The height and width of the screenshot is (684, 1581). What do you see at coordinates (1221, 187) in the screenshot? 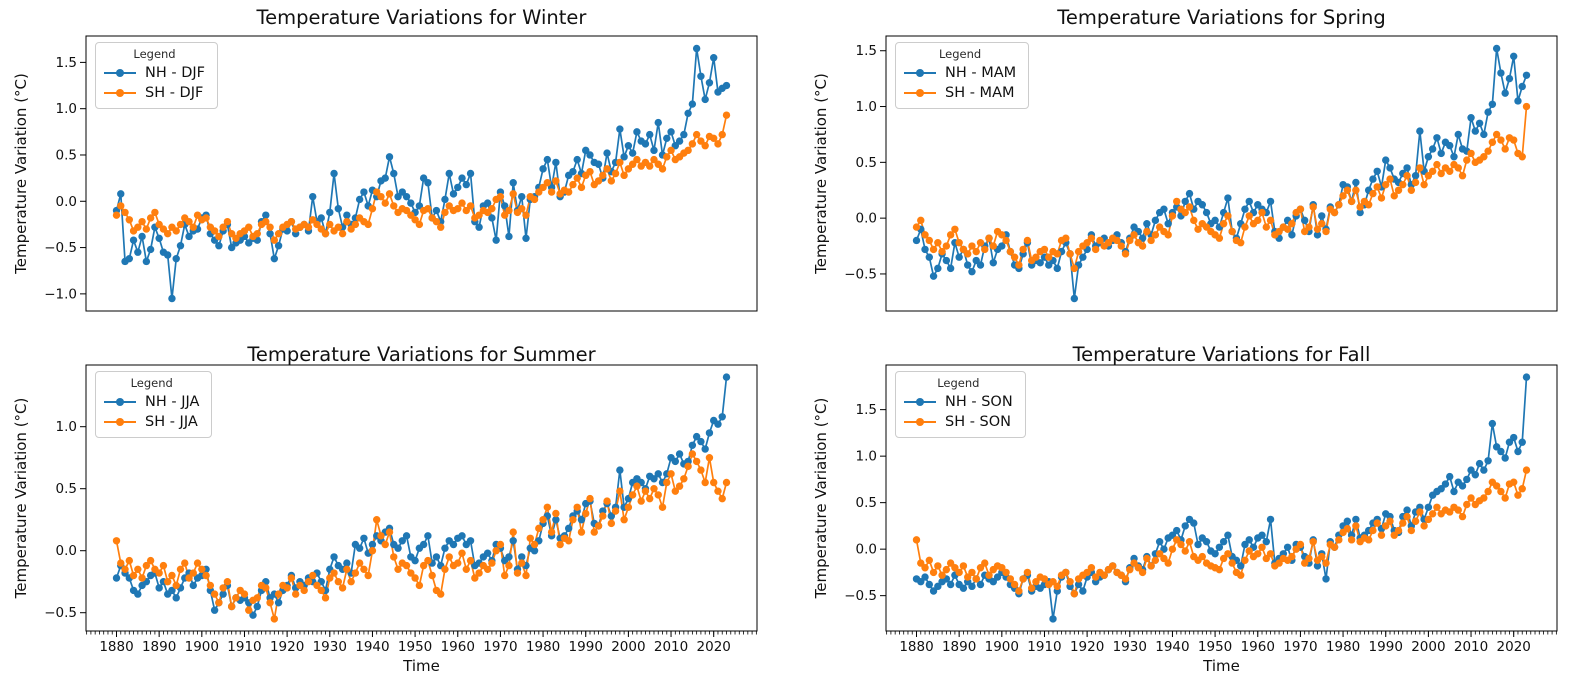
I see `series-line` at bounding box center [1221, 187].